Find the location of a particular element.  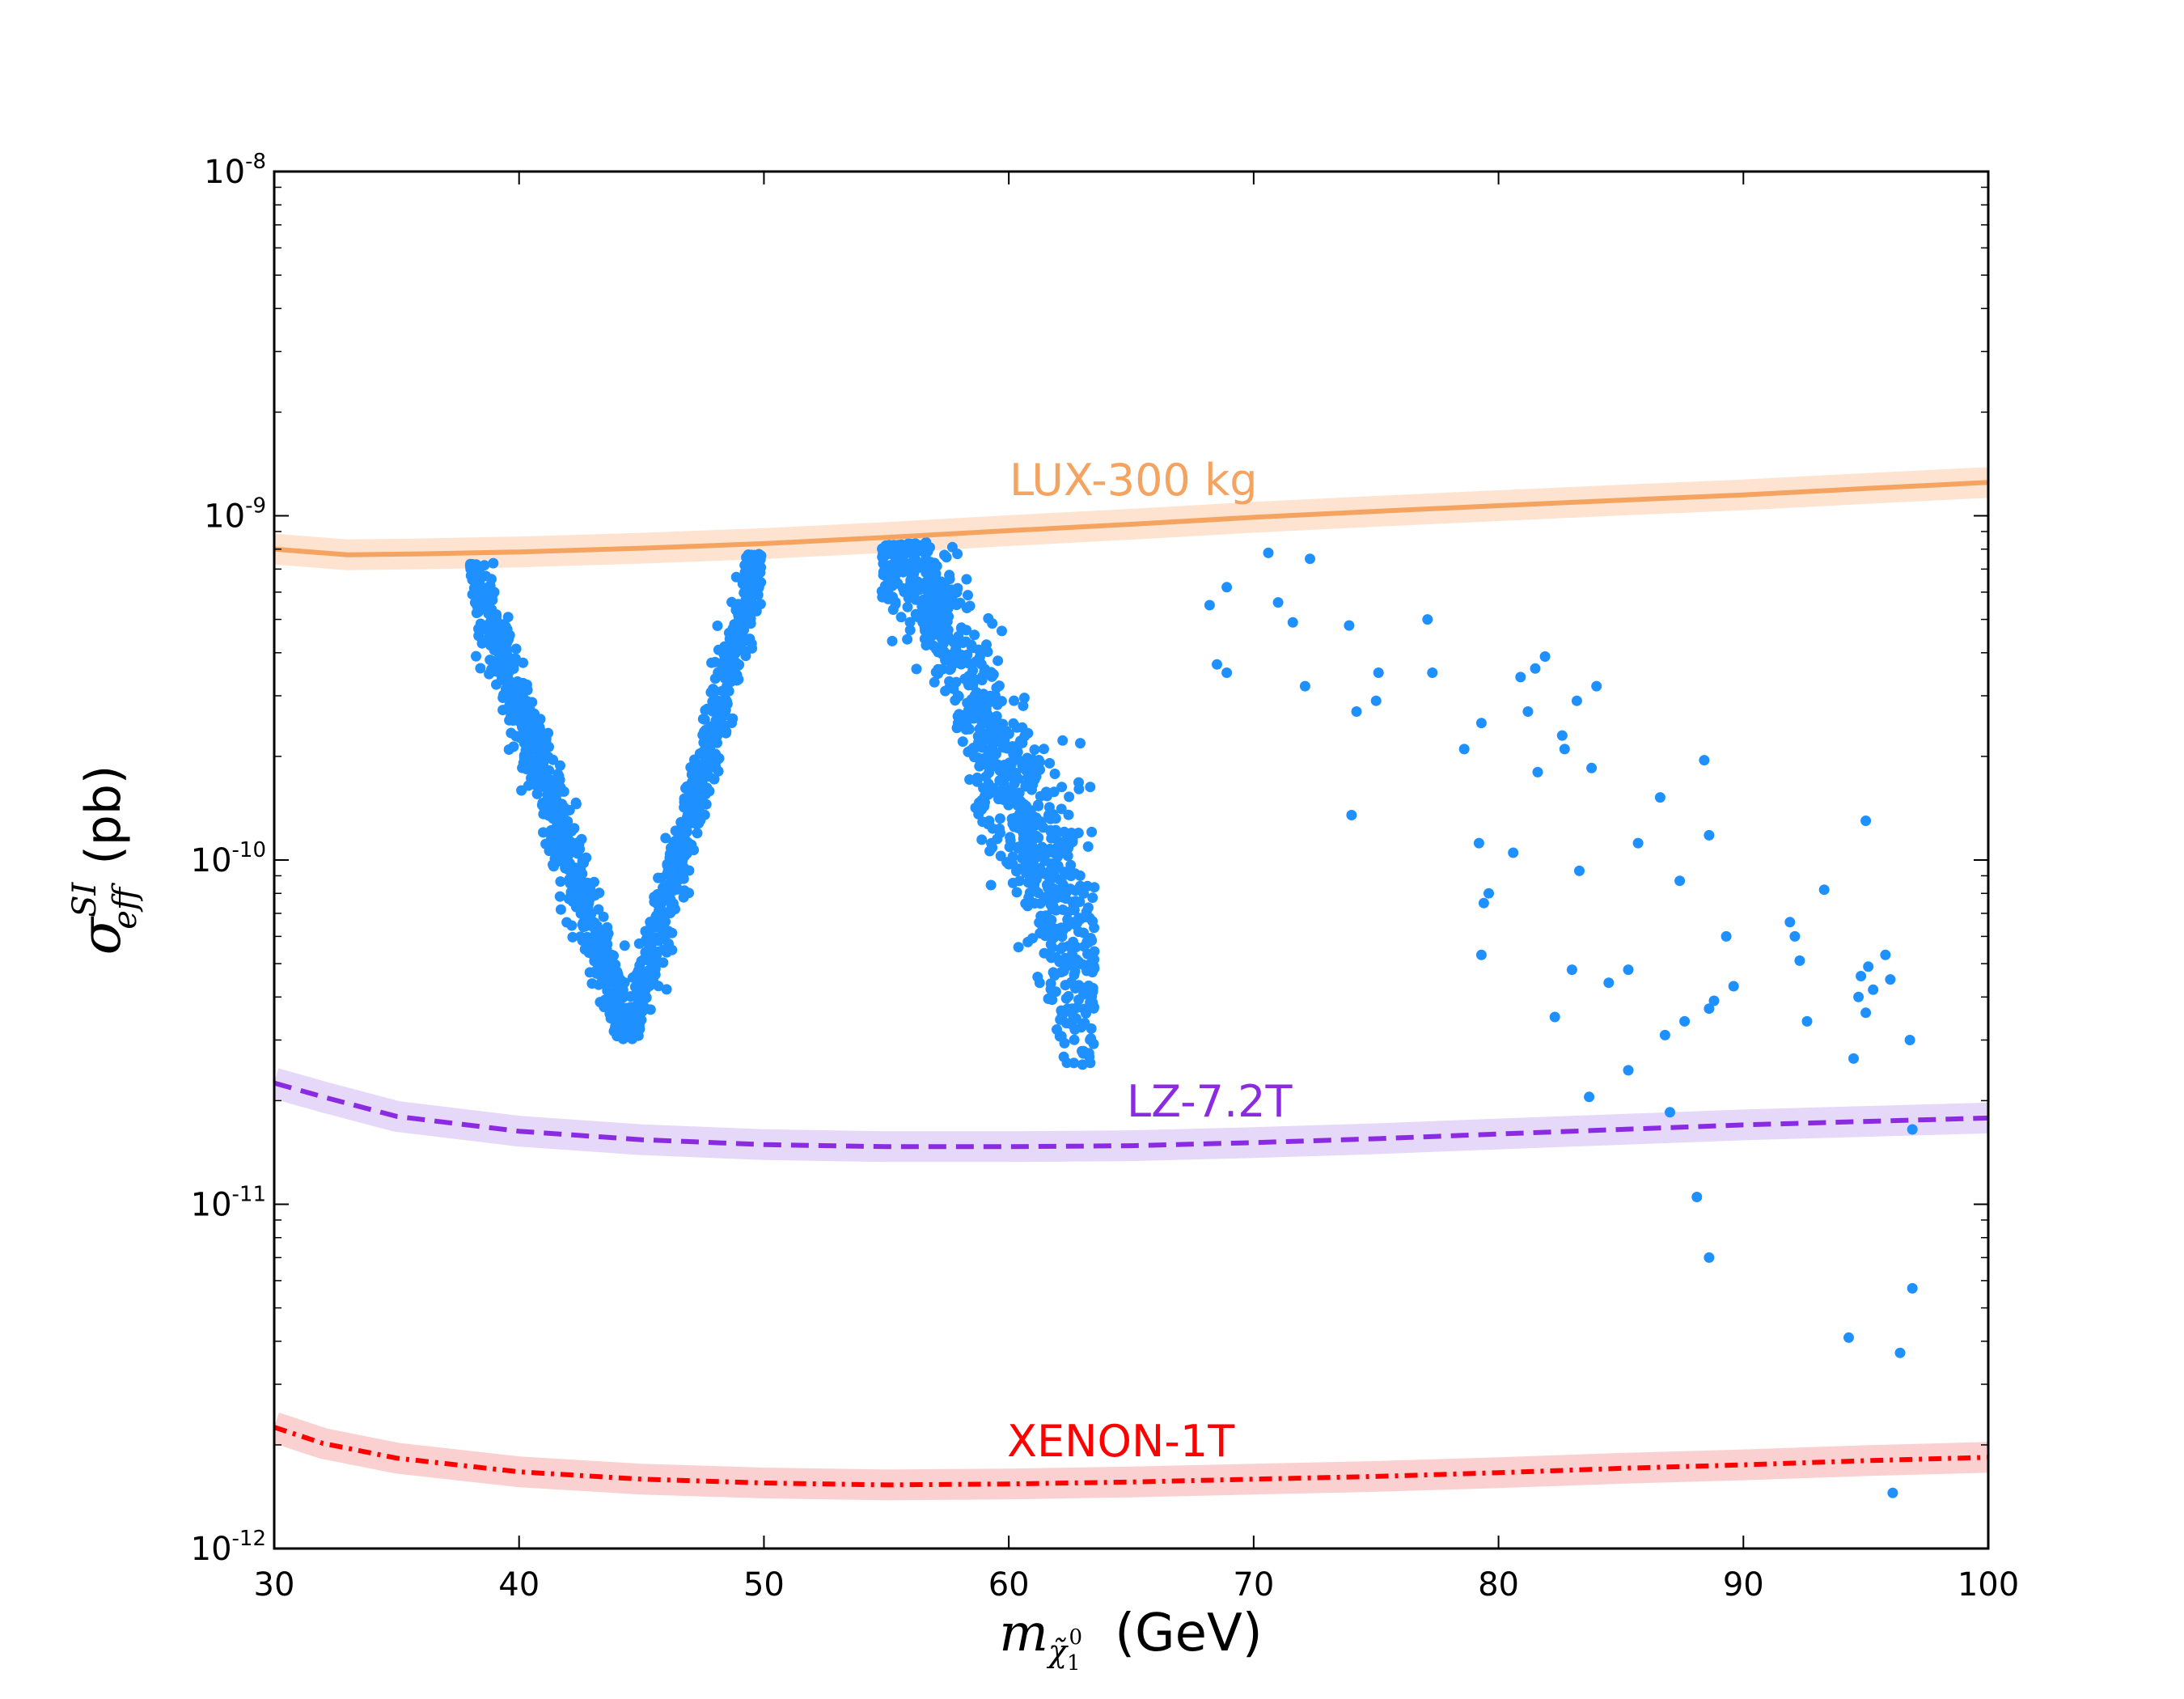

x-tick-label: 50 is located at coordinates (764, 1585).